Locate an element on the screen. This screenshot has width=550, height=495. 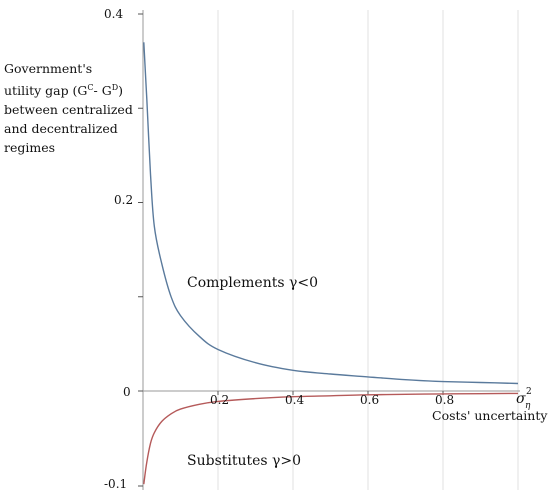
x-axis-symbol-sigma: σ is located at coordinates (521, 399).